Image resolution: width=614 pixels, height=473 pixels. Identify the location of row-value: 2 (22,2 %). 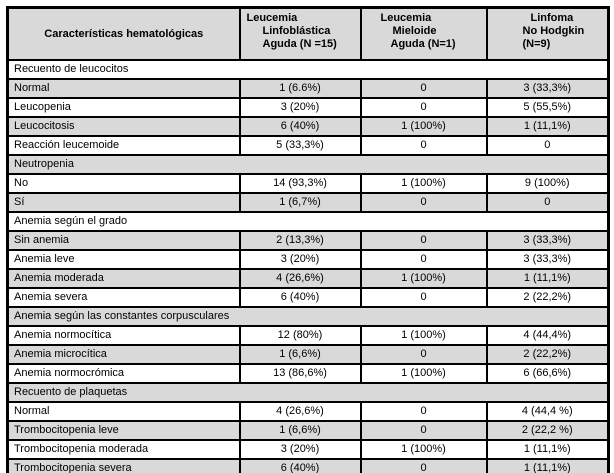
(547, 430).